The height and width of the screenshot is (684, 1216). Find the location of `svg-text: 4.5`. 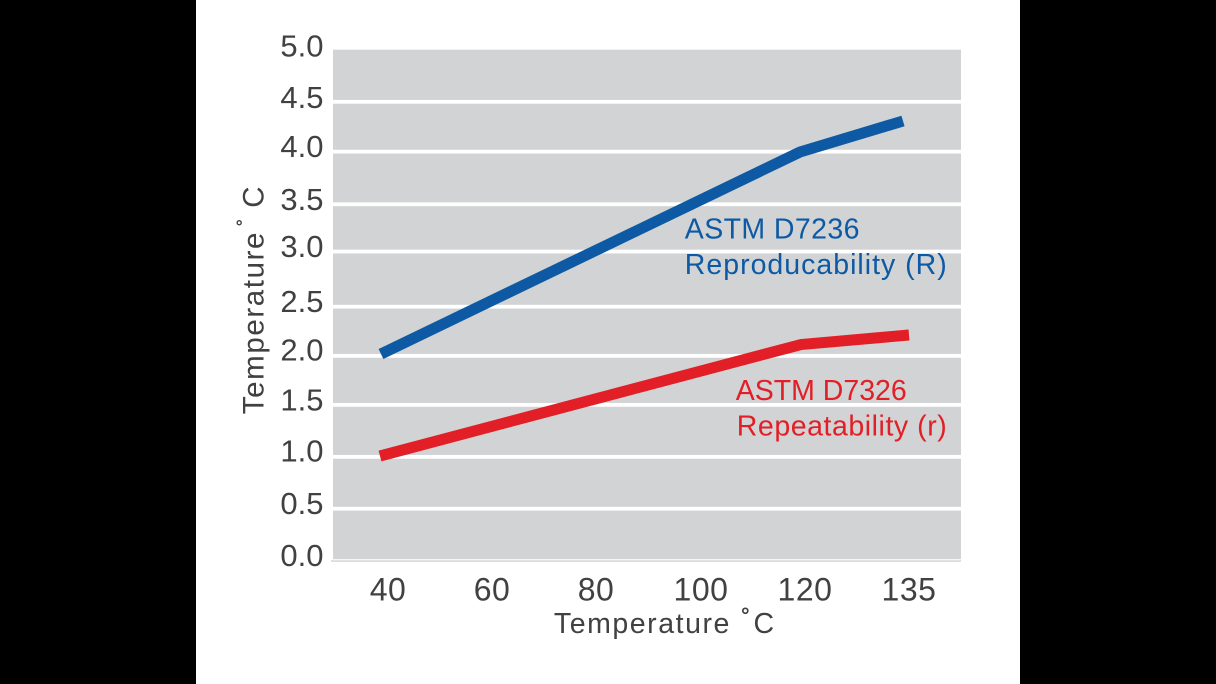

svg-text: 4.5 is located at coordinates (301, 97).